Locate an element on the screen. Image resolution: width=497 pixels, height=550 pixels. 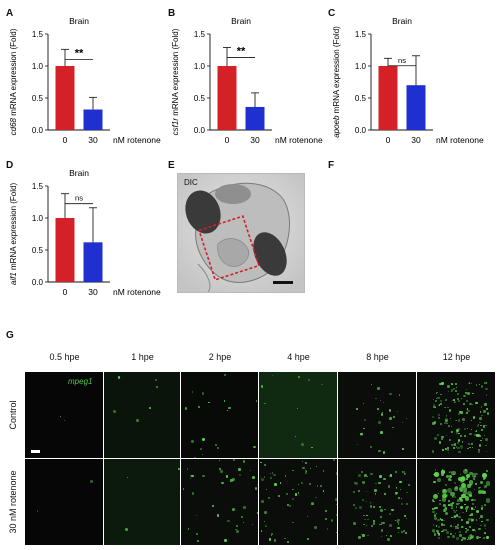
panel-letter-d: D is located at coordinates (10, 165).